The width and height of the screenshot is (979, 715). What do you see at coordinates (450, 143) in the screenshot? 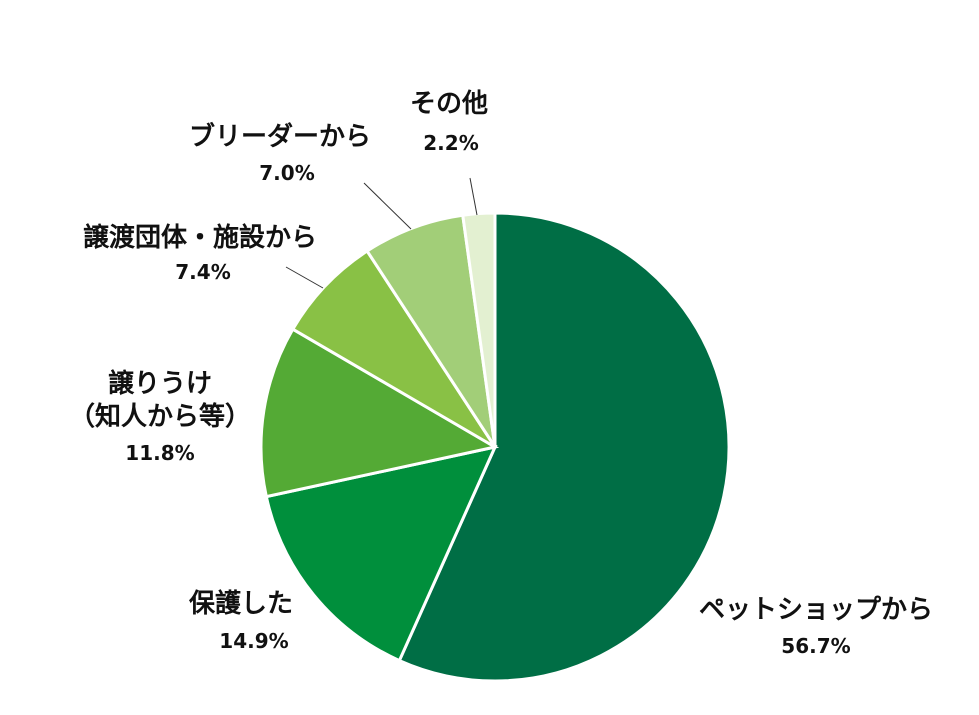
I see `slice-value-label: 2.2%` at bounding box center [450, 143].